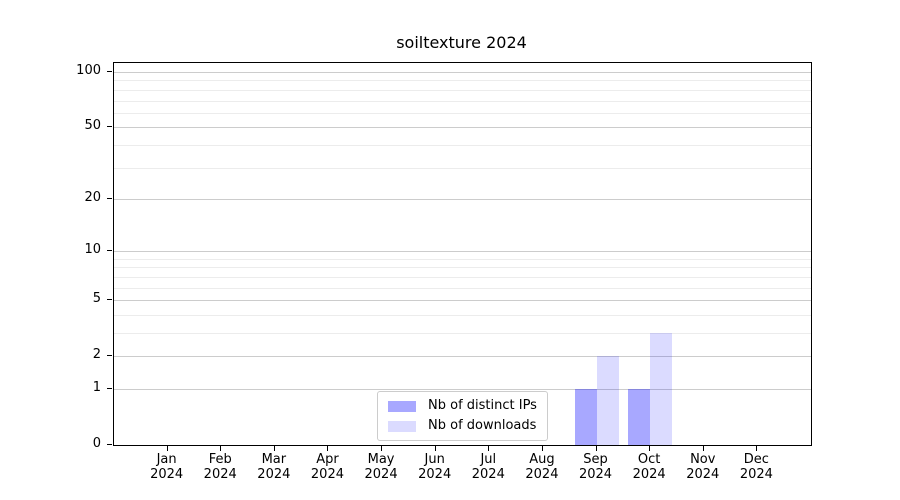 This screenshot has width=900, height=500. I want to click on x-tick-label: Sep 2024, so click(595, 467).